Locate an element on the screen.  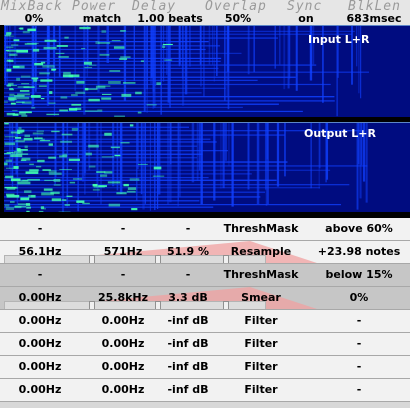
amount-cell: 51.9 % is located at coordinates (188, 251).